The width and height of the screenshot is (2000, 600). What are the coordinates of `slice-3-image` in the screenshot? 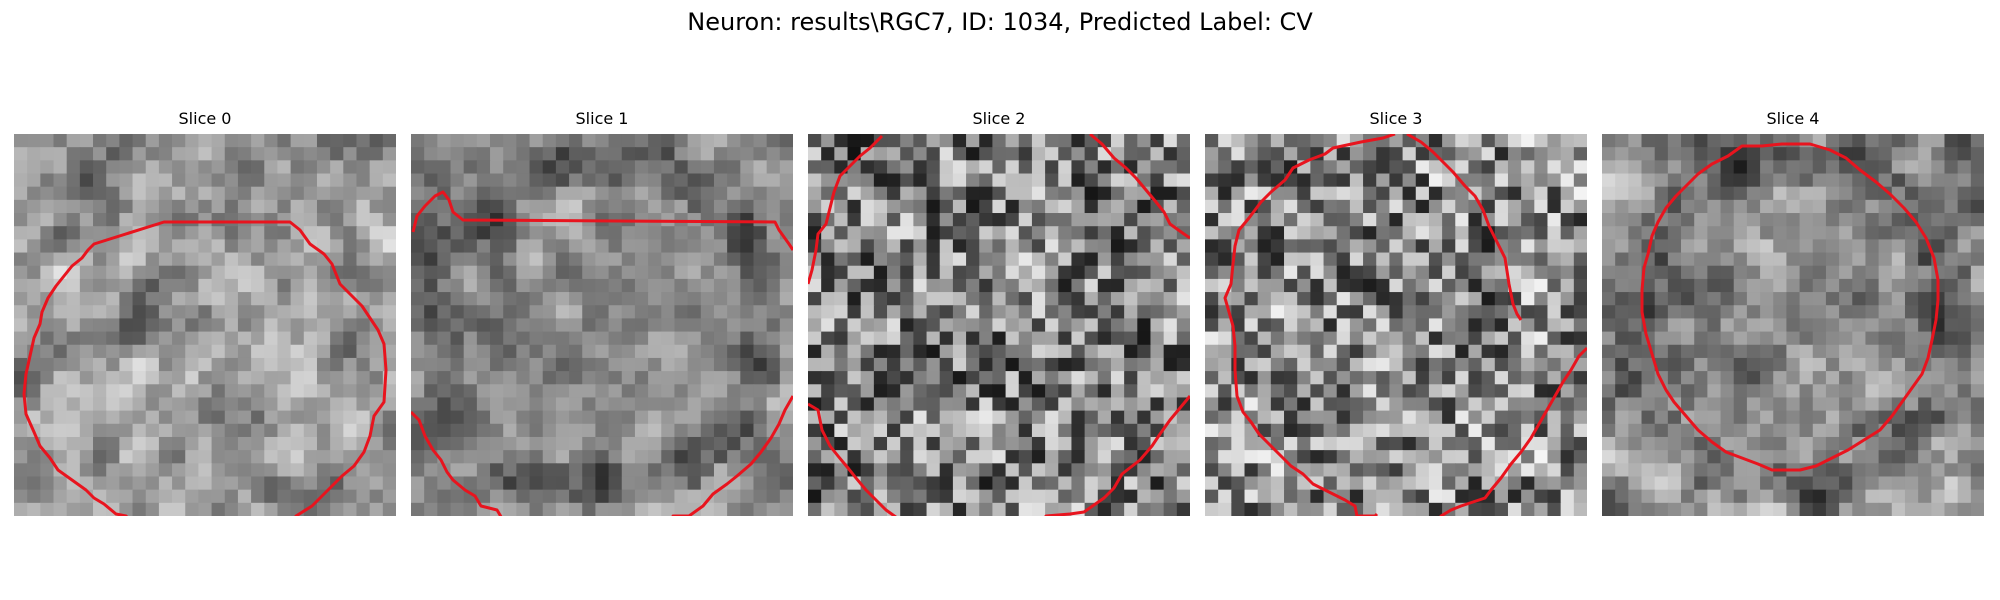 It's located at (1396, 325).